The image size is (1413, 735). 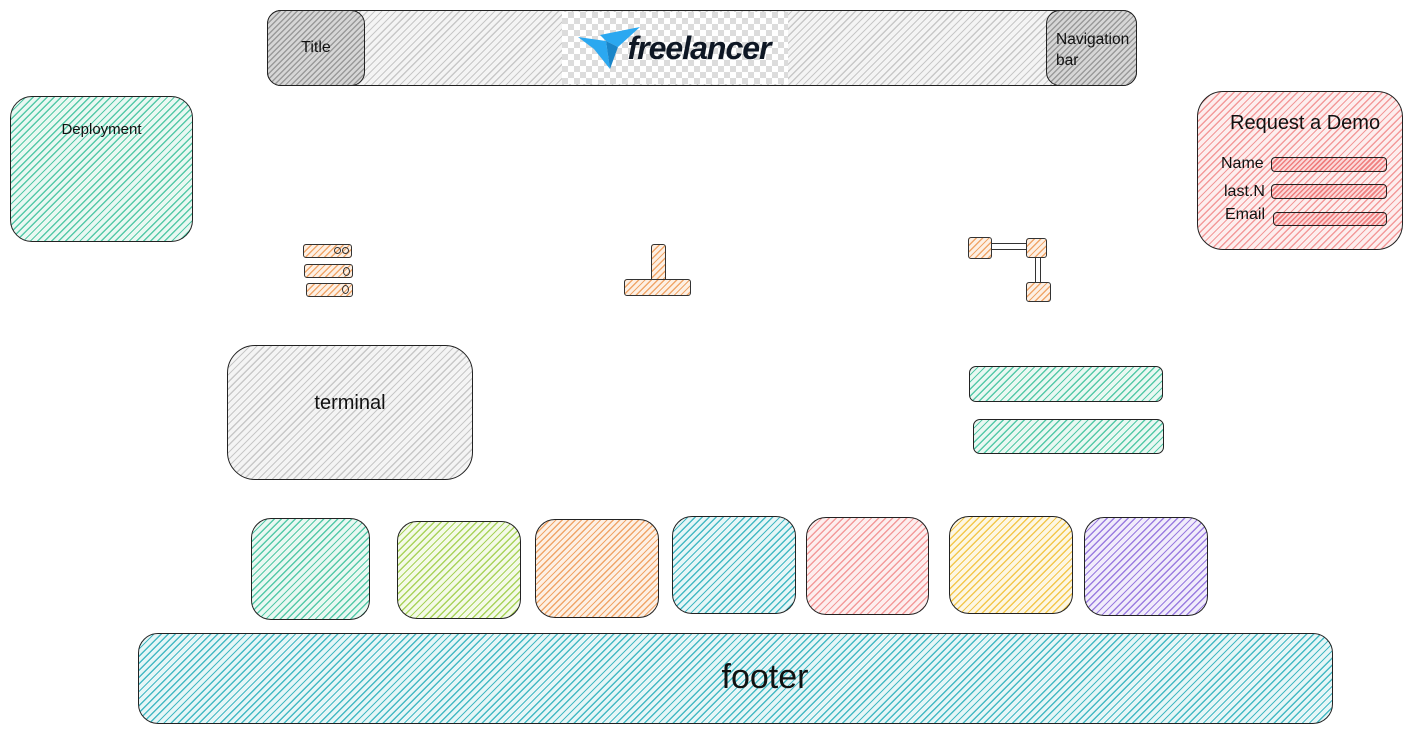 I want to click on card-pink, so click(x=867, y=566).